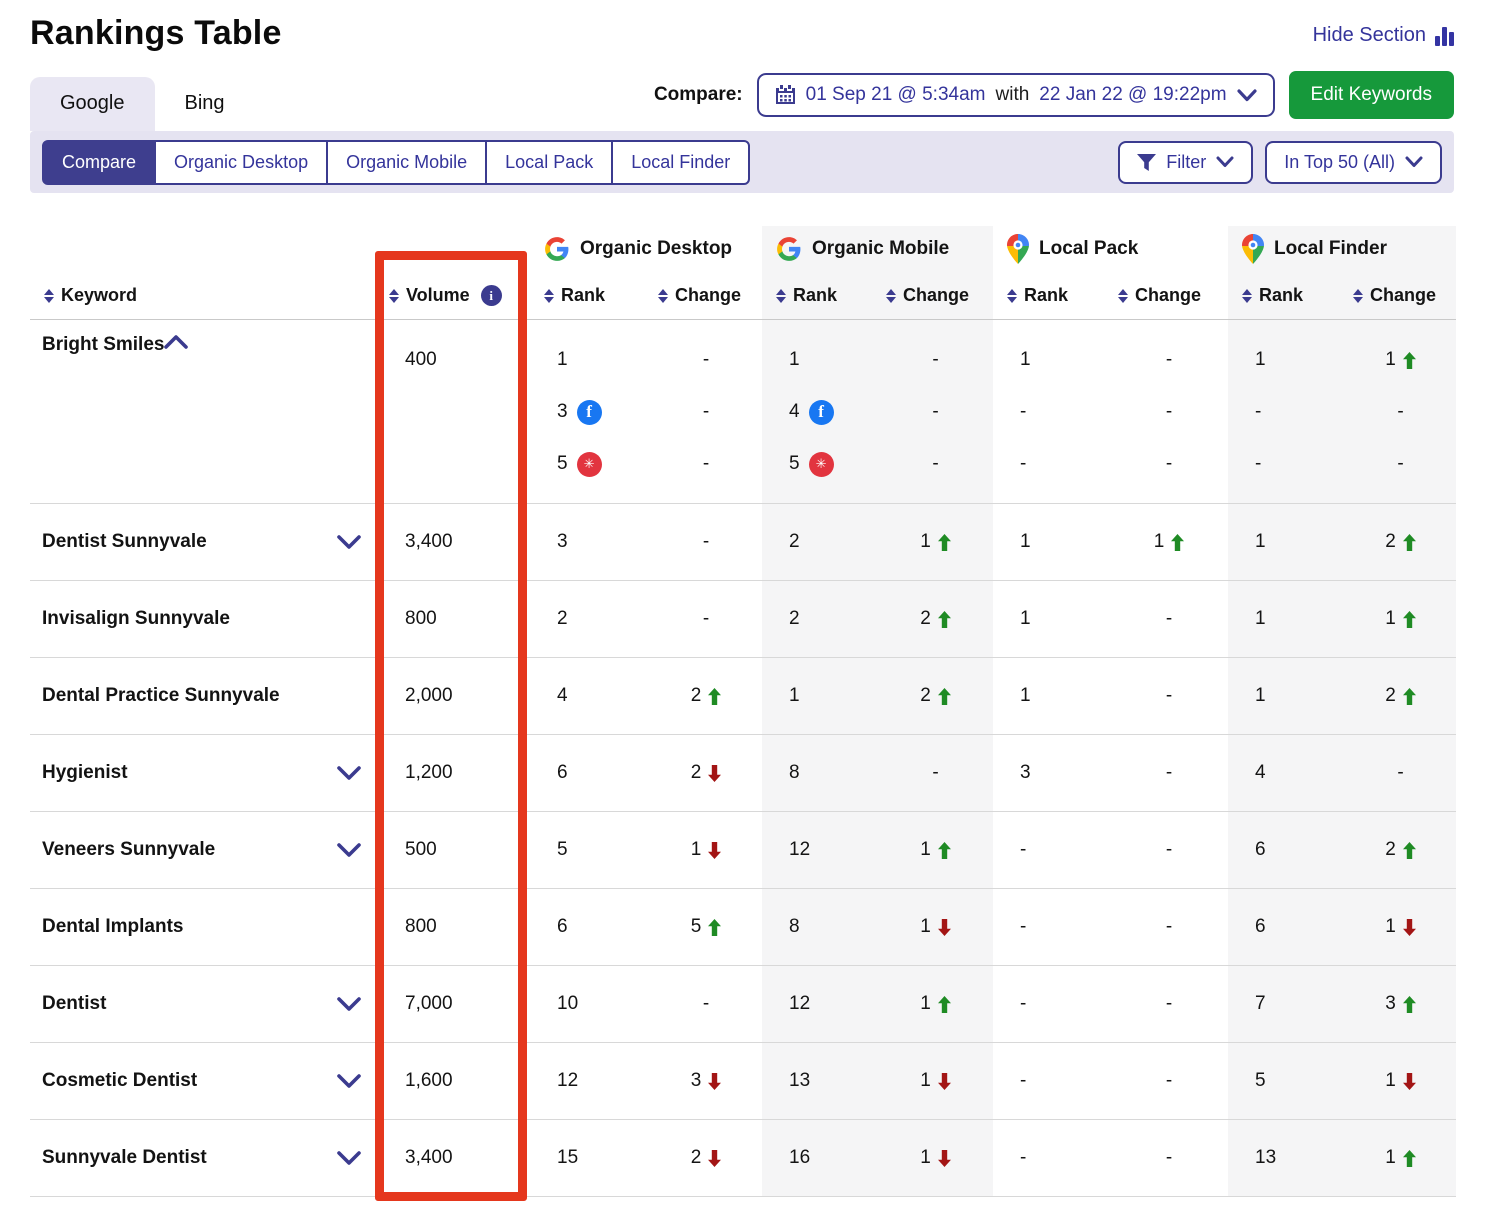 The height and width of the screenshot is (1231, 1490). I want to click on facebook-icon: f, so click(821, 412).